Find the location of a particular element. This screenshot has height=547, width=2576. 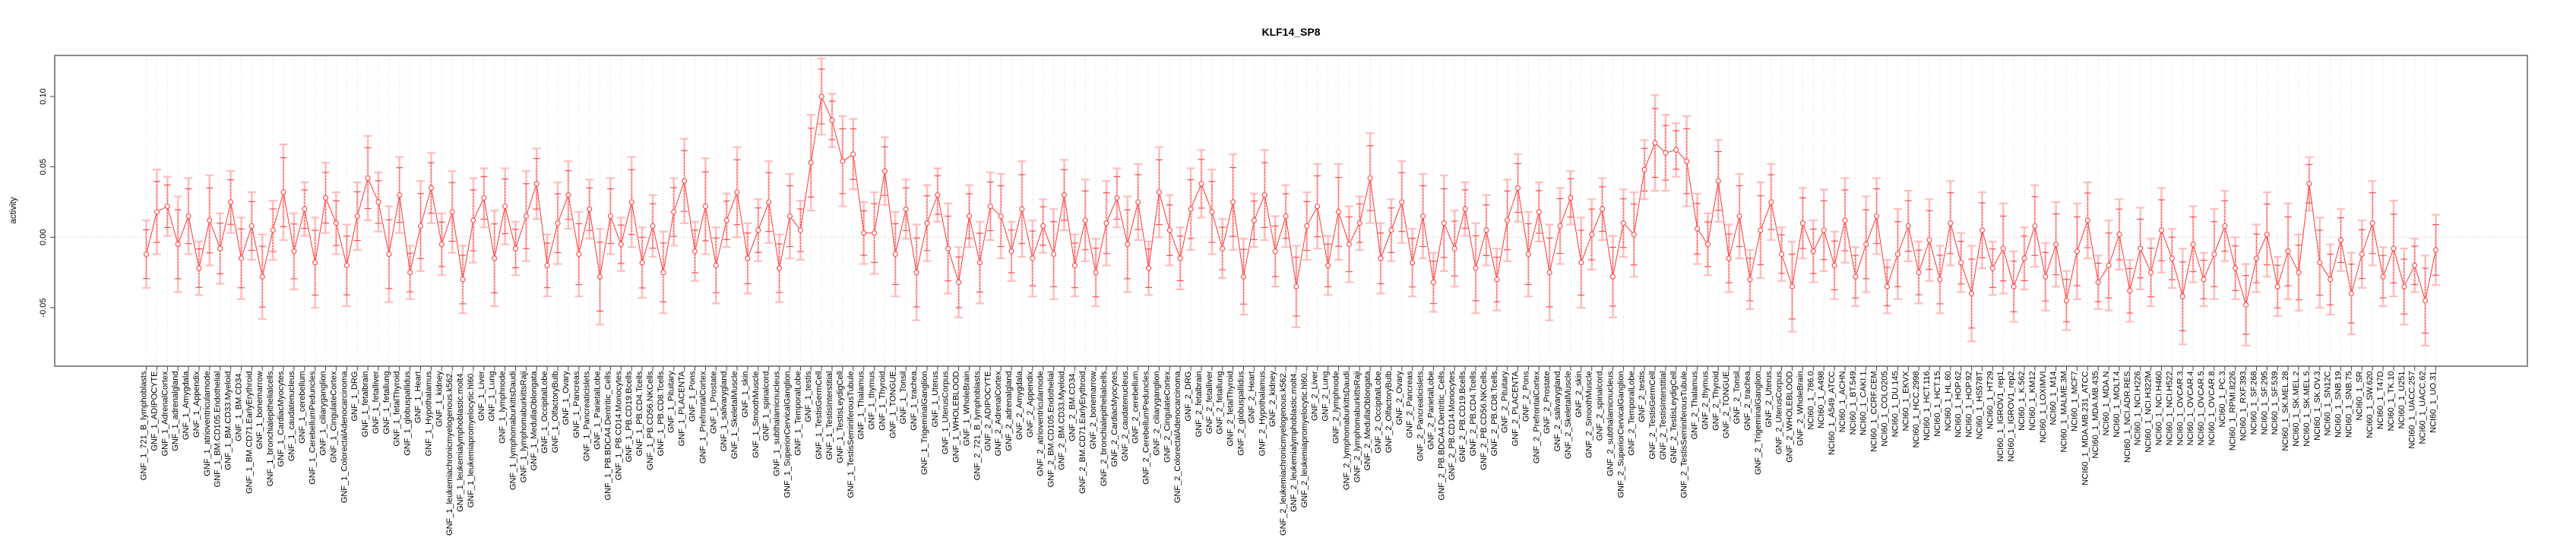

x-axis-label: GNF_2_lymphomaburkittsRaji is located at coordinates (1357, 427).